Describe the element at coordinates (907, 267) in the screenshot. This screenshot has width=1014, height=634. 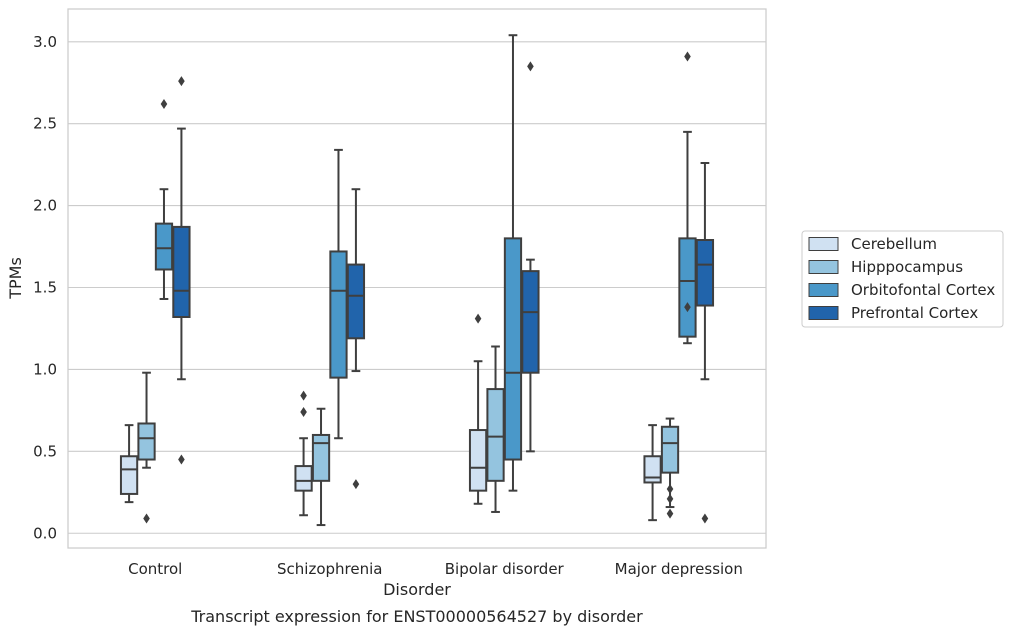
I see `legend-label: Hipppocampus` at that location.